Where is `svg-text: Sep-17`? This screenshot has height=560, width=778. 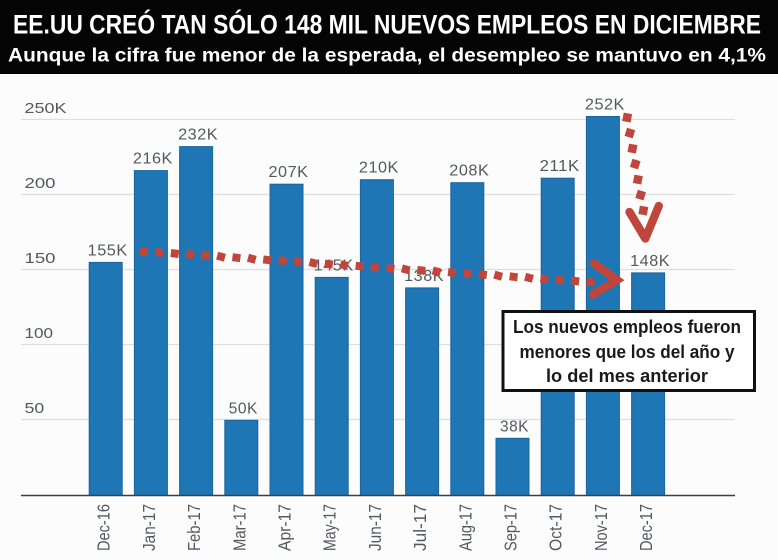 svg-text: Sep-17 is located at coordinates (511, 527).